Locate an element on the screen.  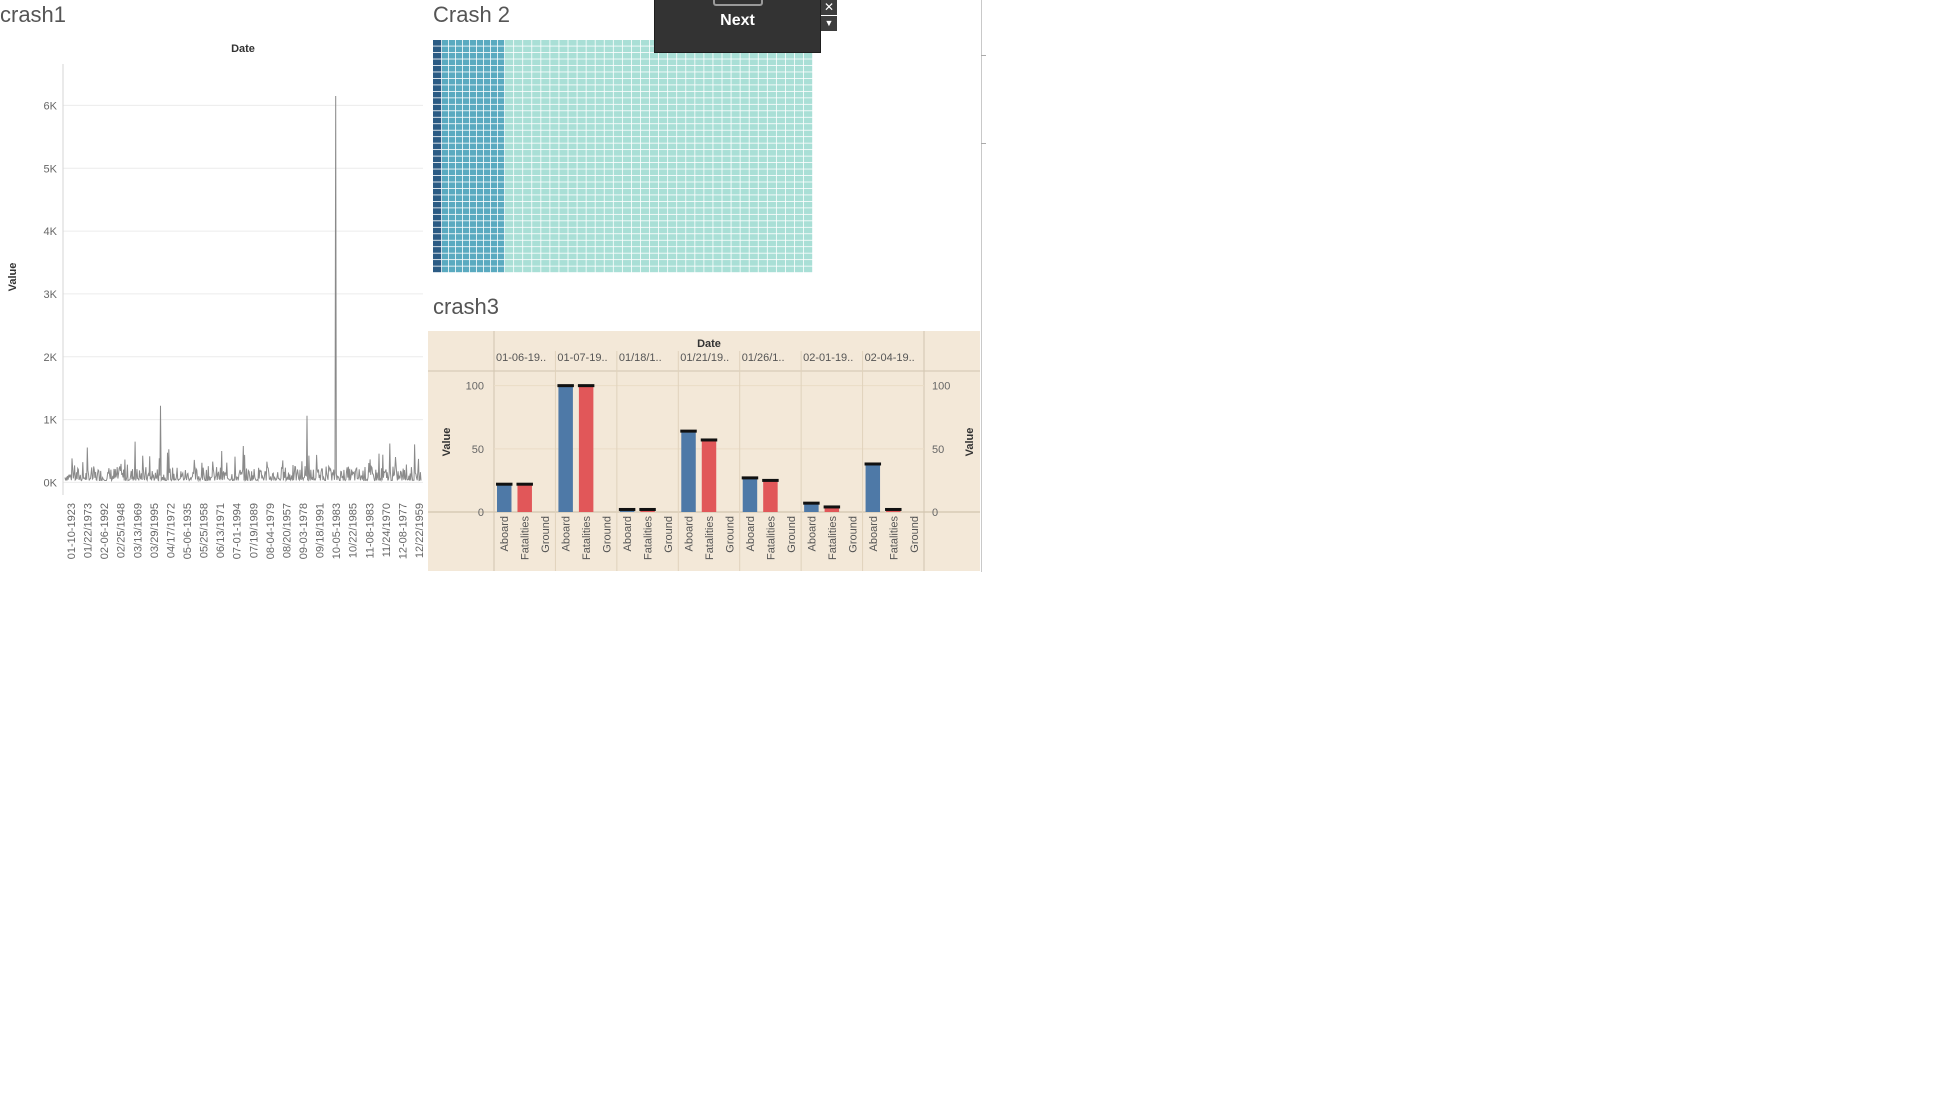
crash2-treemap is located at coordinates (623, 157).